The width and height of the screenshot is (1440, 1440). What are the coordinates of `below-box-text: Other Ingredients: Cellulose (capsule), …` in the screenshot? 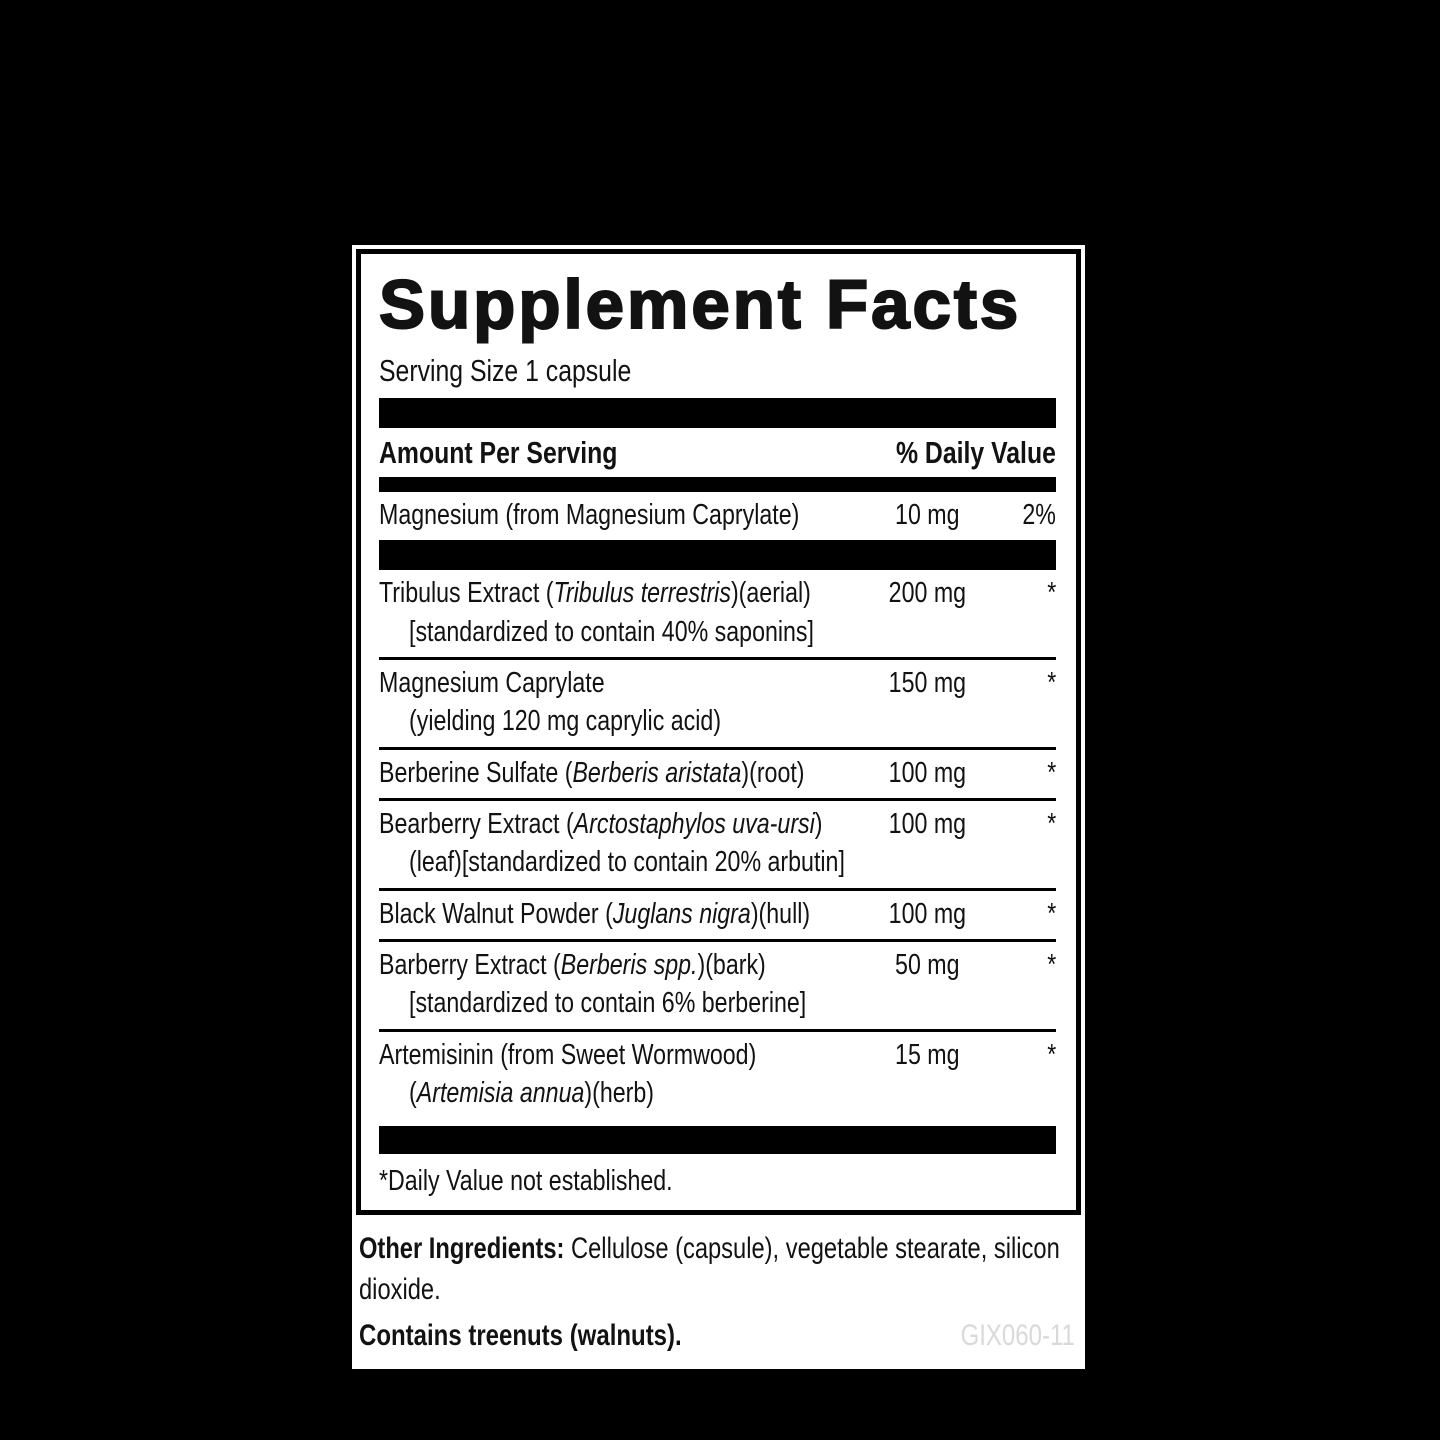 It's located at (718, 1284).